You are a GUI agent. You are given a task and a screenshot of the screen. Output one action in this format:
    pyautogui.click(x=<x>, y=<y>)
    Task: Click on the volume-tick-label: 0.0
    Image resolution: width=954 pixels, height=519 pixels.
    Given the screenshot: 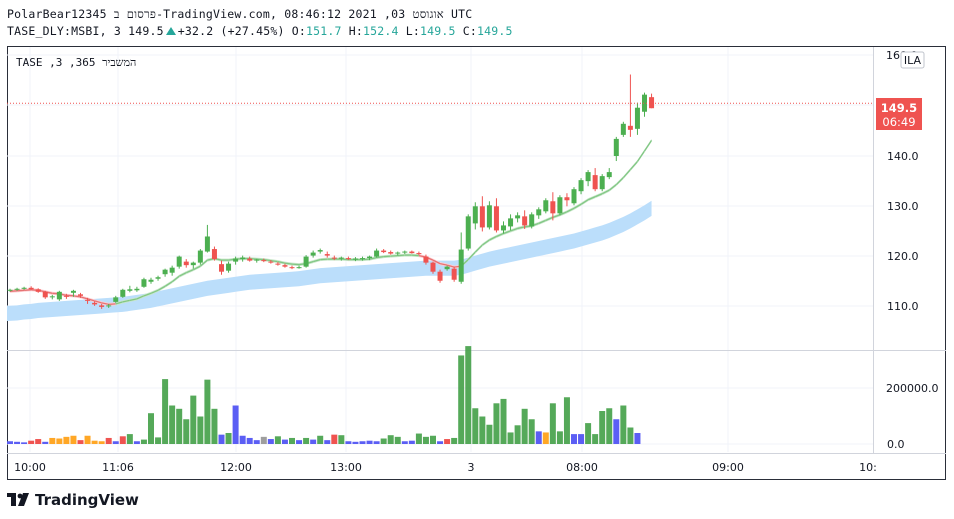 What is the action you would take?
    pyautogui.click(x=896, y=444)
    